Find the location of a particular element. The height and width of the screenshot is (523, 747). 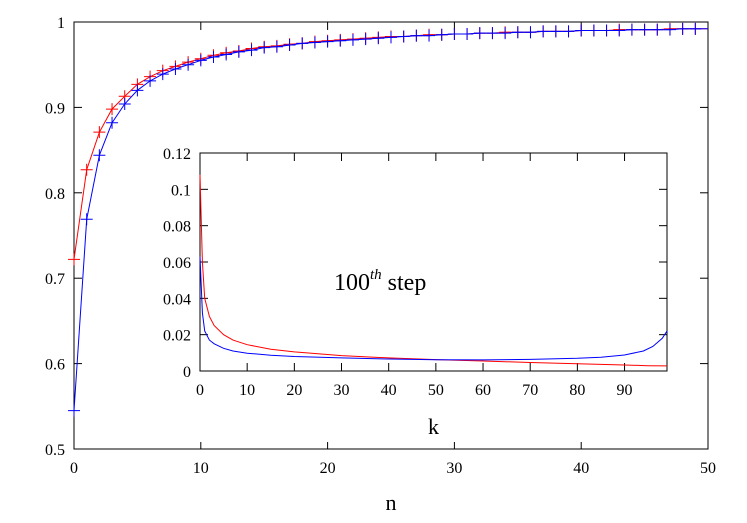

y-tick-label: 0.8 is located at coordinates (55, 194).